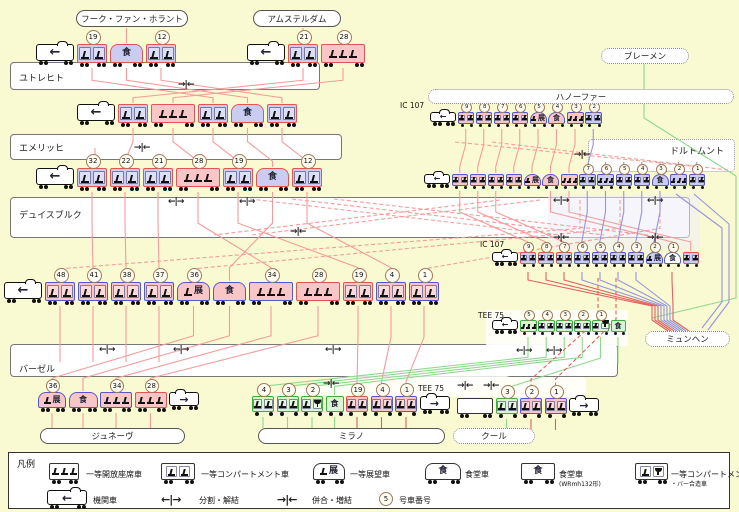 The image size is (739, 512). Describe the element at coordinates (219, 500) in the screenshot. I see `legend-label: 分割・解結` at that location.